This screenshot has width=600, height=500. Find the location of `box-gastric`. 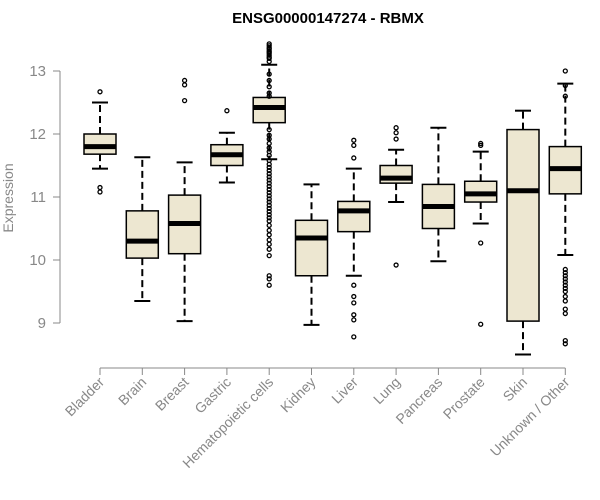

box-gastric is located at coordinates (227, 146).